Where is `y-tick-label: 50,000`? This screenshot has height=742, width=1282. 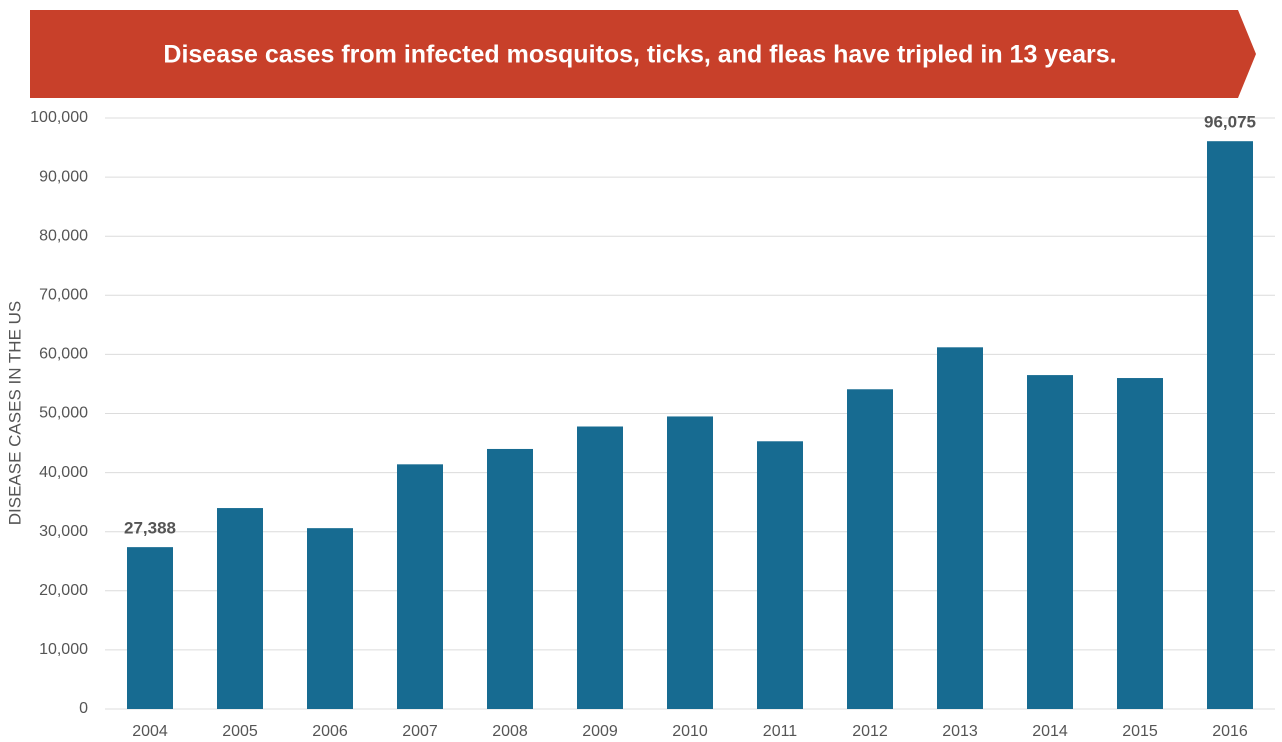 y-tick-label: 50,000 is located at coordinates (63, 413).